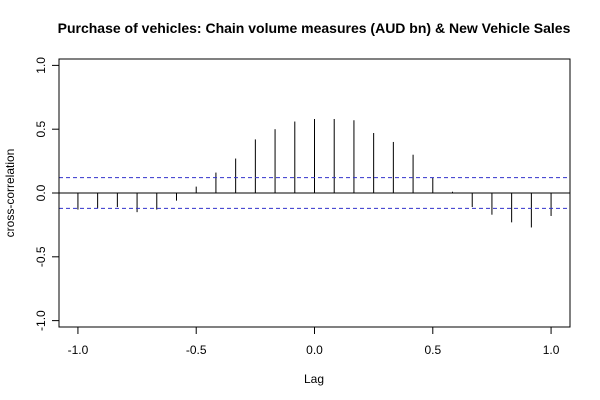  What do you see at coordinates (41, 129) in the screenshot?
I see `y-tick-label: 0.5` at bounding box center [41, 129].